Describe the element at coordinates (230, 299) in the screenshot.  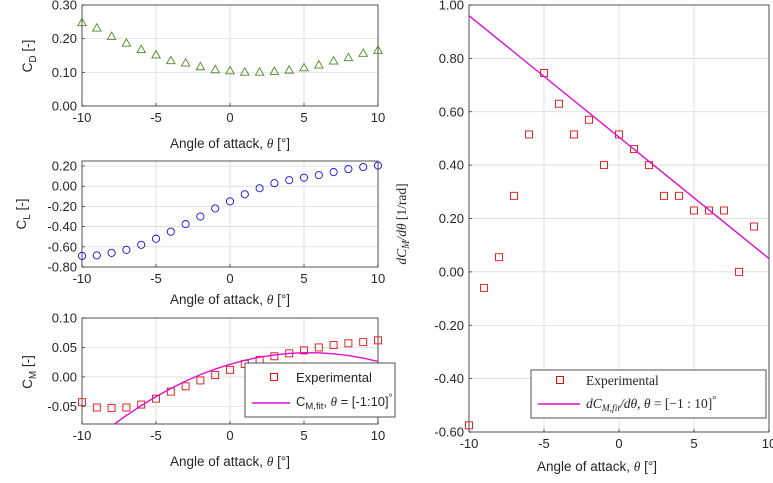
I see `cl-xlabel: Angle of attack, θ [°]` at that location.